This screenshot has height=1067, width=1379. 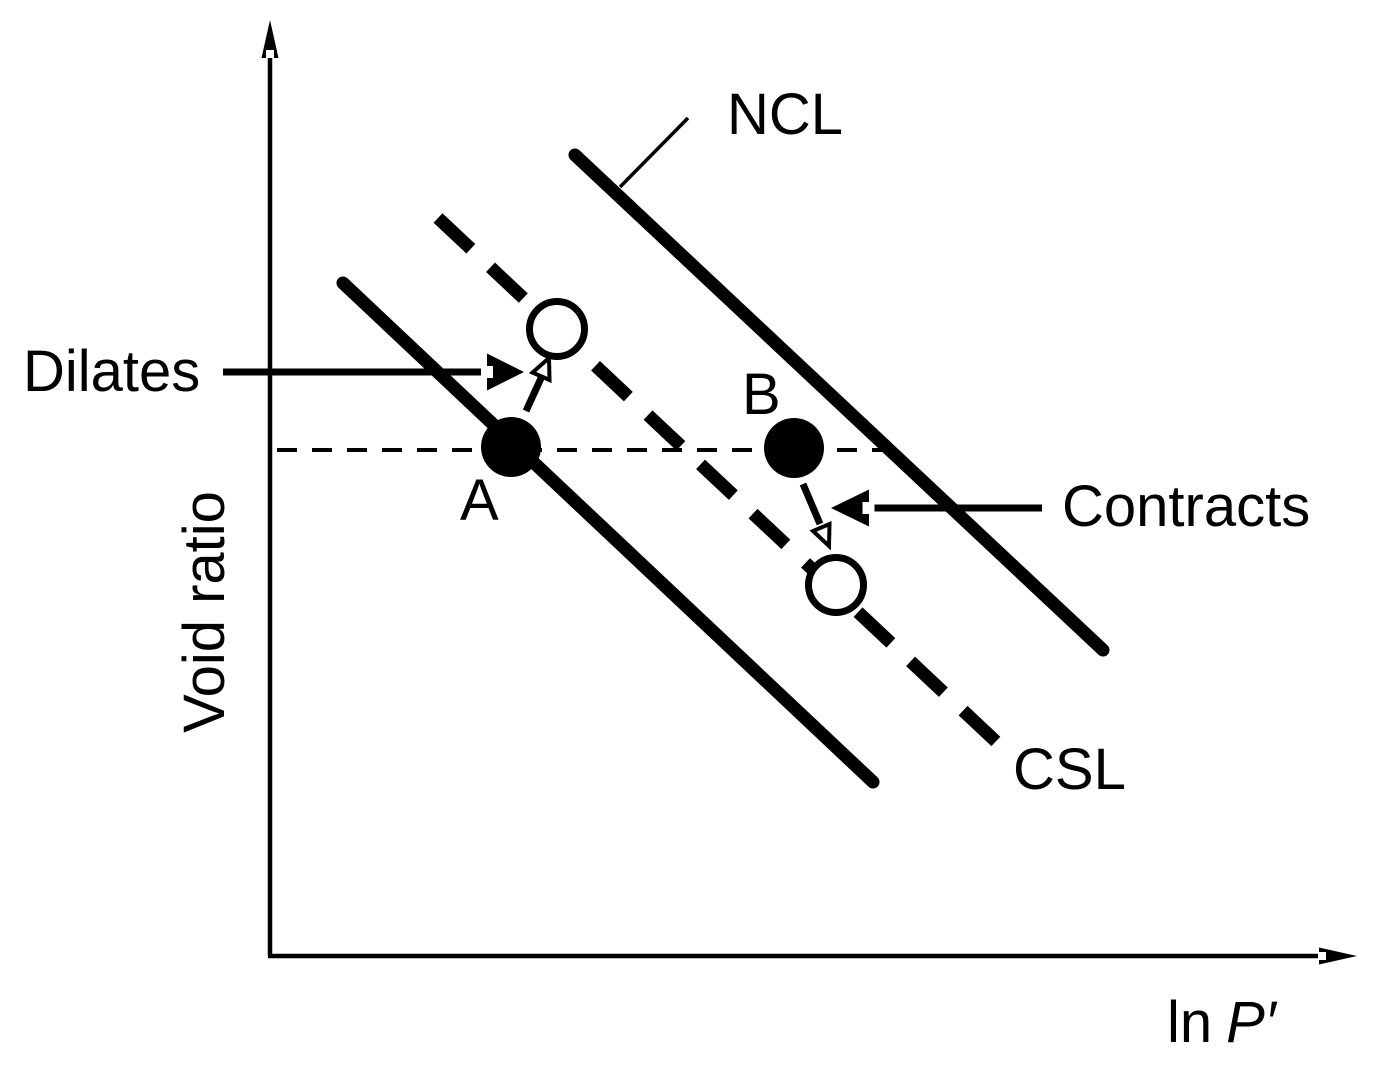 I want to click on y-axis-arrowhead-icon, so click(x=270, y=39).